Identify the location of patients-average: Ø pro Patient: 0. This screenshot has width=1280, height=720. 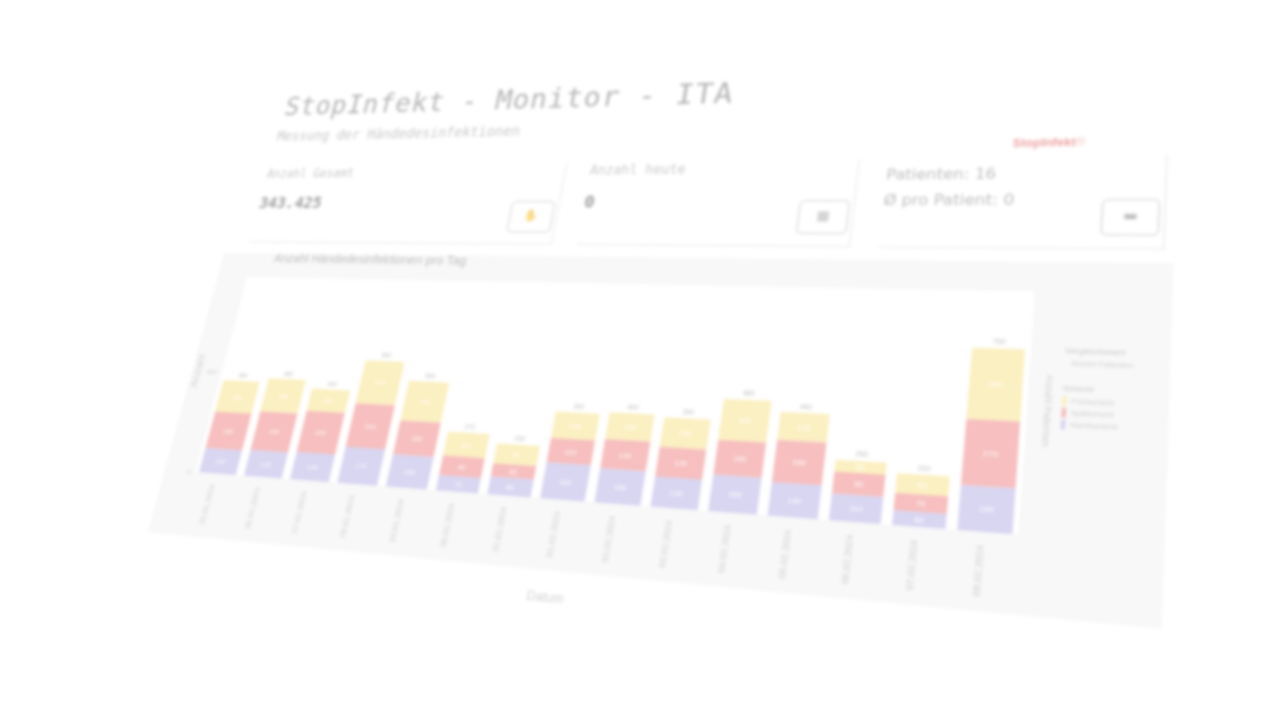
(949, 200).